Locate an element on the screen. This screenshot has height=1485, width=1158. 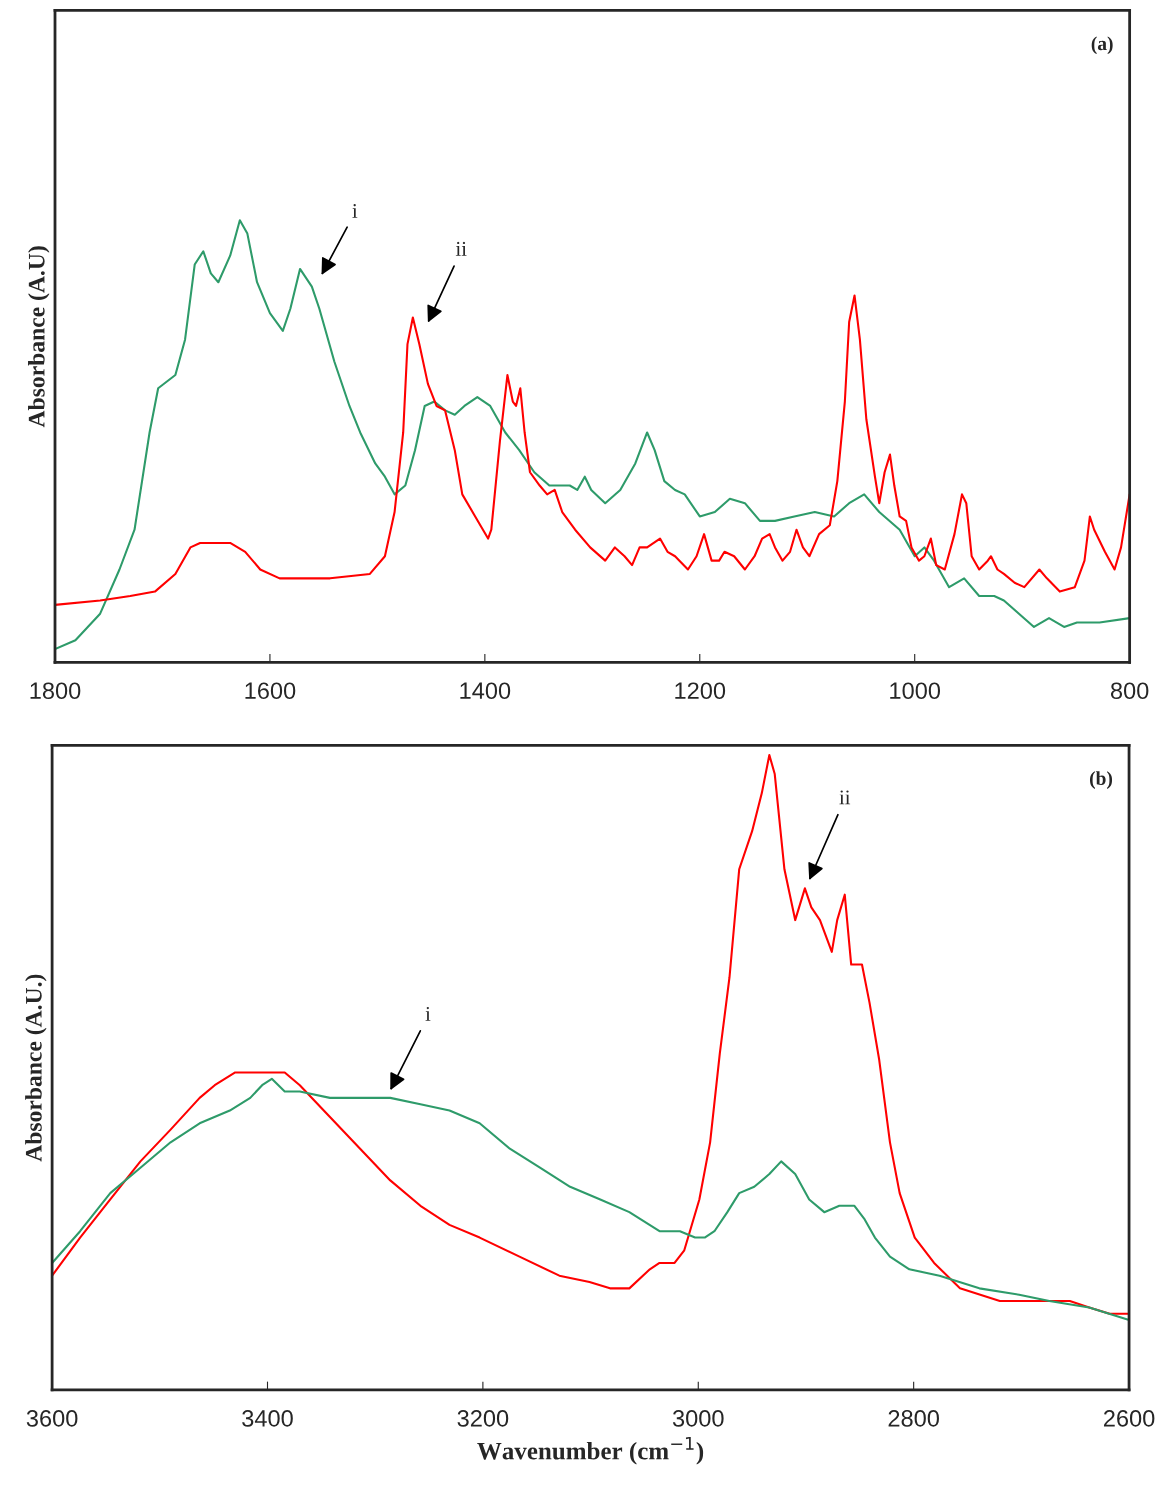
y-axis-title: Absorbance (A.U.) is located at coordinates (36, 1068).